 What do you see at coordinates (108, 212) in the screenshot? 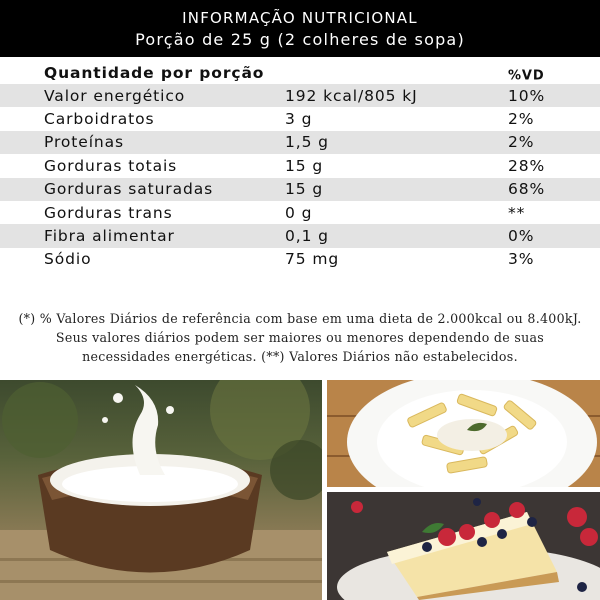
I see `nutrient-name: Gorduras trans` at bounding box center [108, 212].